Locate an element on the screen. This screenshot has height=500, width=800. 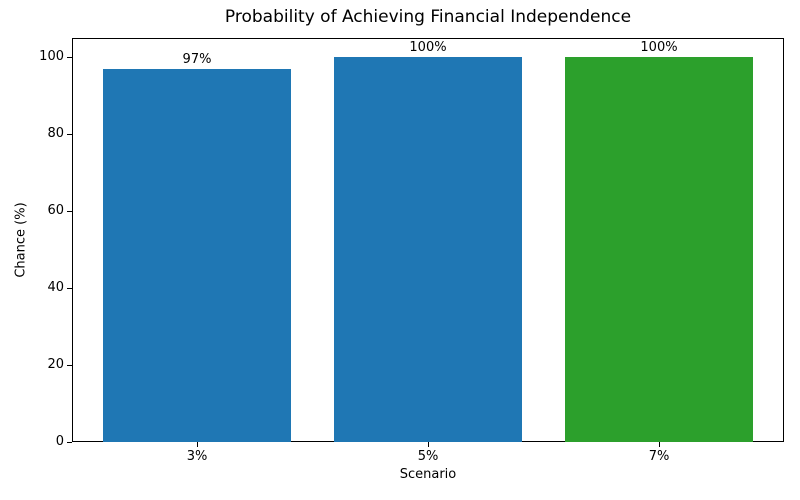
bar-value-label: 97% is located at coordinates (197, 59).